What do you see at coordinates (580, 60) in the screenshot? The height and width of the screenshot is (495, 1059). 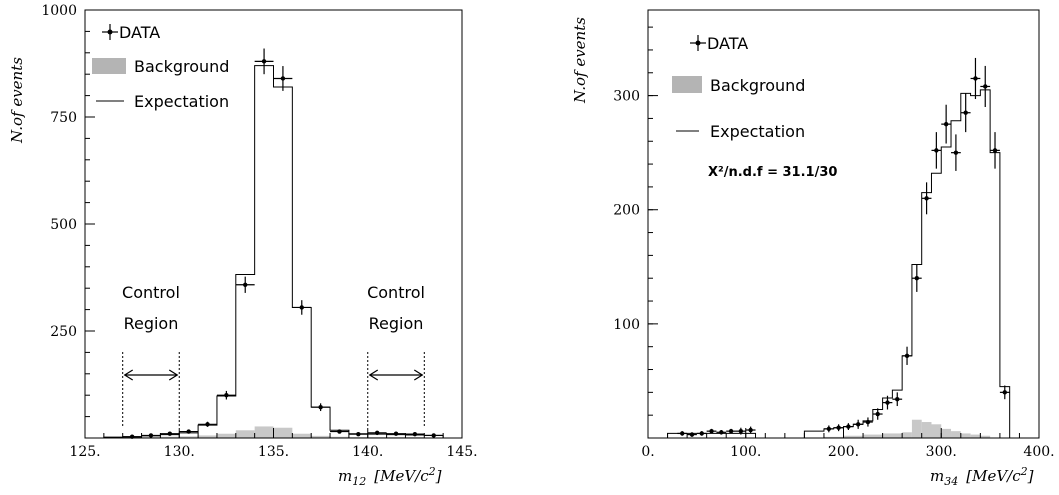 I see `right-y-axis-title: N.of events` at bounding box center [580, 60].